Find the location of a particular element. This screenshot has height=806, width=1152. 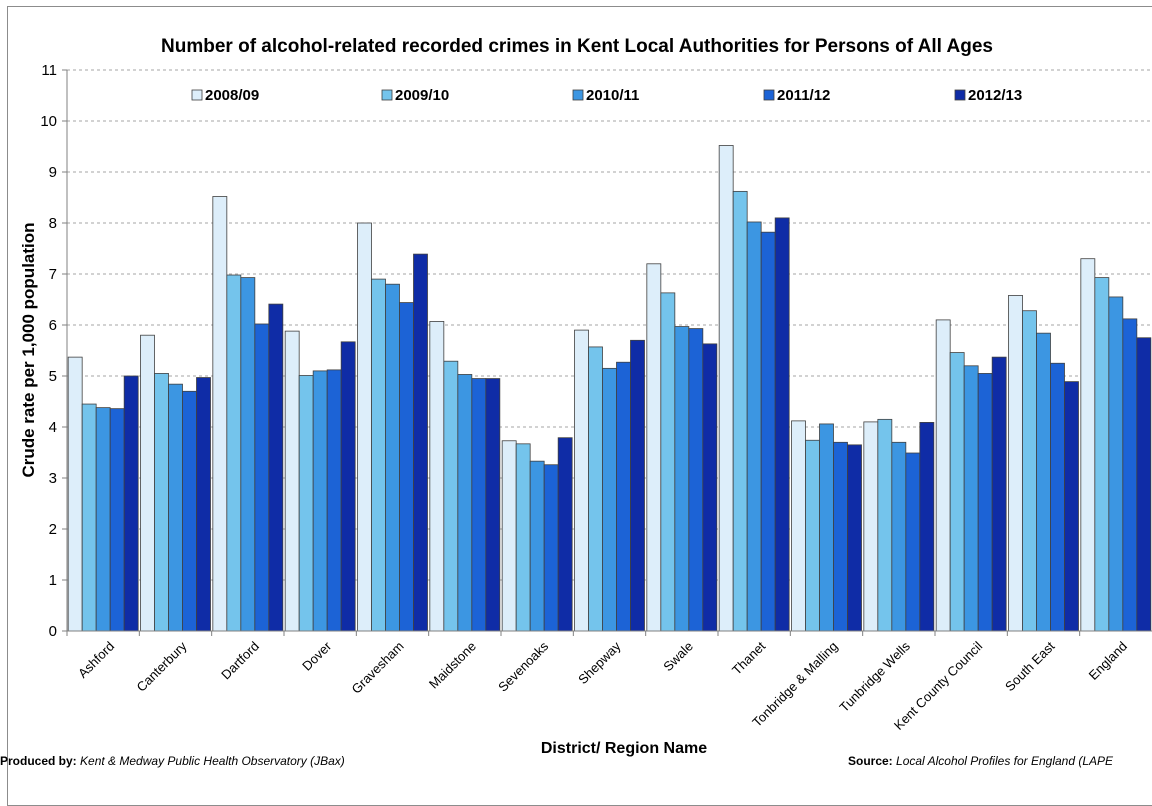

x-tick-label: Gravesham is located at coordinates (377, 668).